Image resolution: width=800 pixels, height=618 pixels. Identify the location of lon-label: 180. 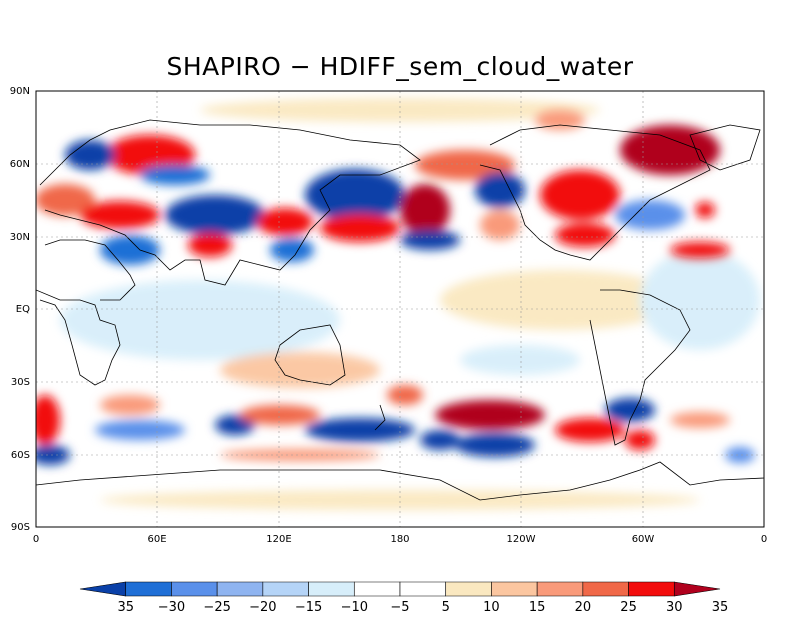
(399, 539).